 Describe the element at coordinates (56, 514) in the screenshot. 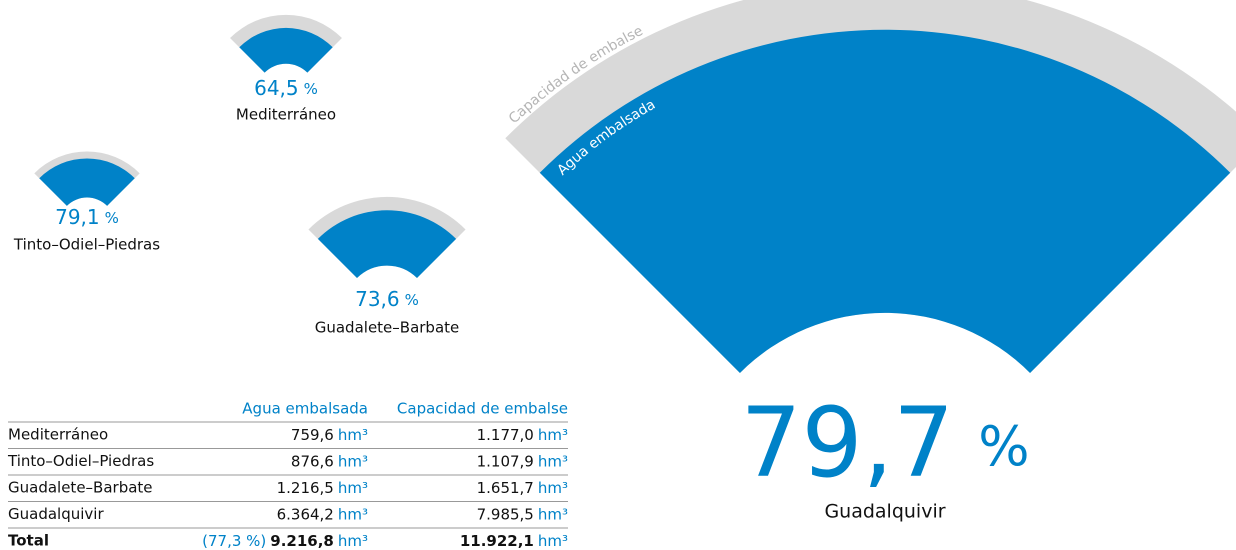

I see `row-name: Guadalquivir` at that location.